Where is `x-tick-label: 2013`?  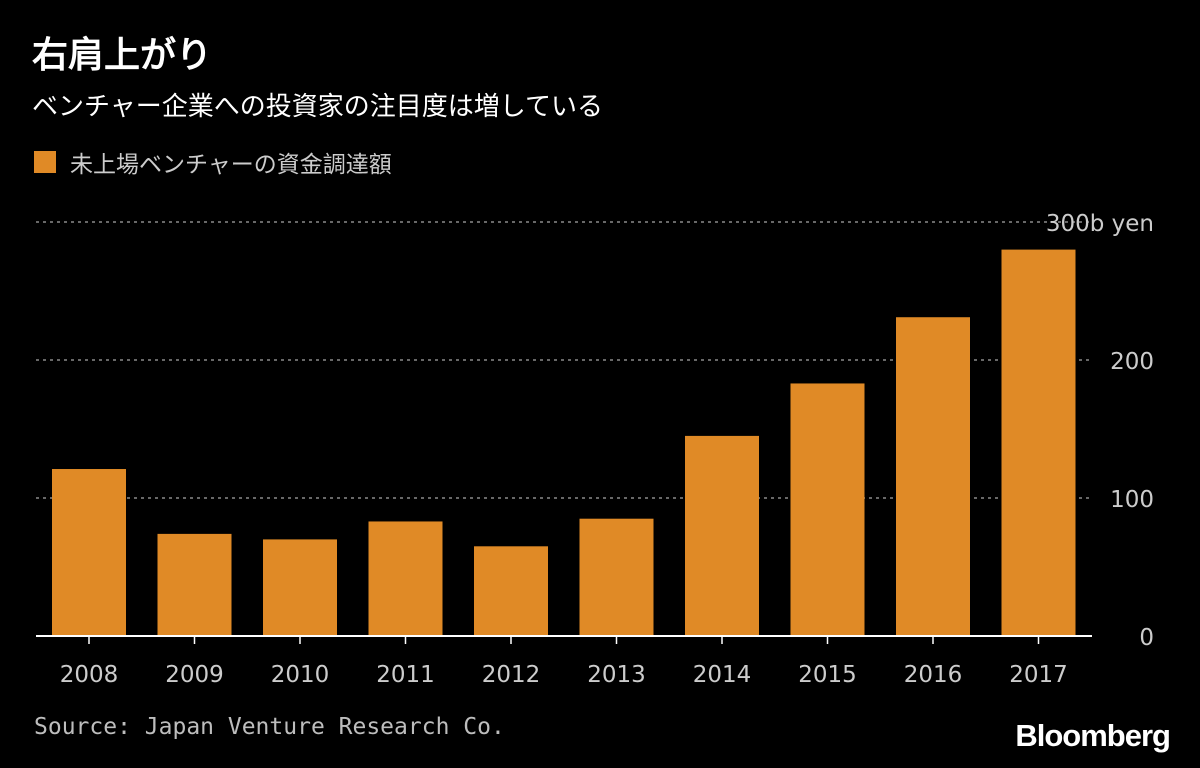
x-tick-label: 2013 is located at coordinates (616, 675).